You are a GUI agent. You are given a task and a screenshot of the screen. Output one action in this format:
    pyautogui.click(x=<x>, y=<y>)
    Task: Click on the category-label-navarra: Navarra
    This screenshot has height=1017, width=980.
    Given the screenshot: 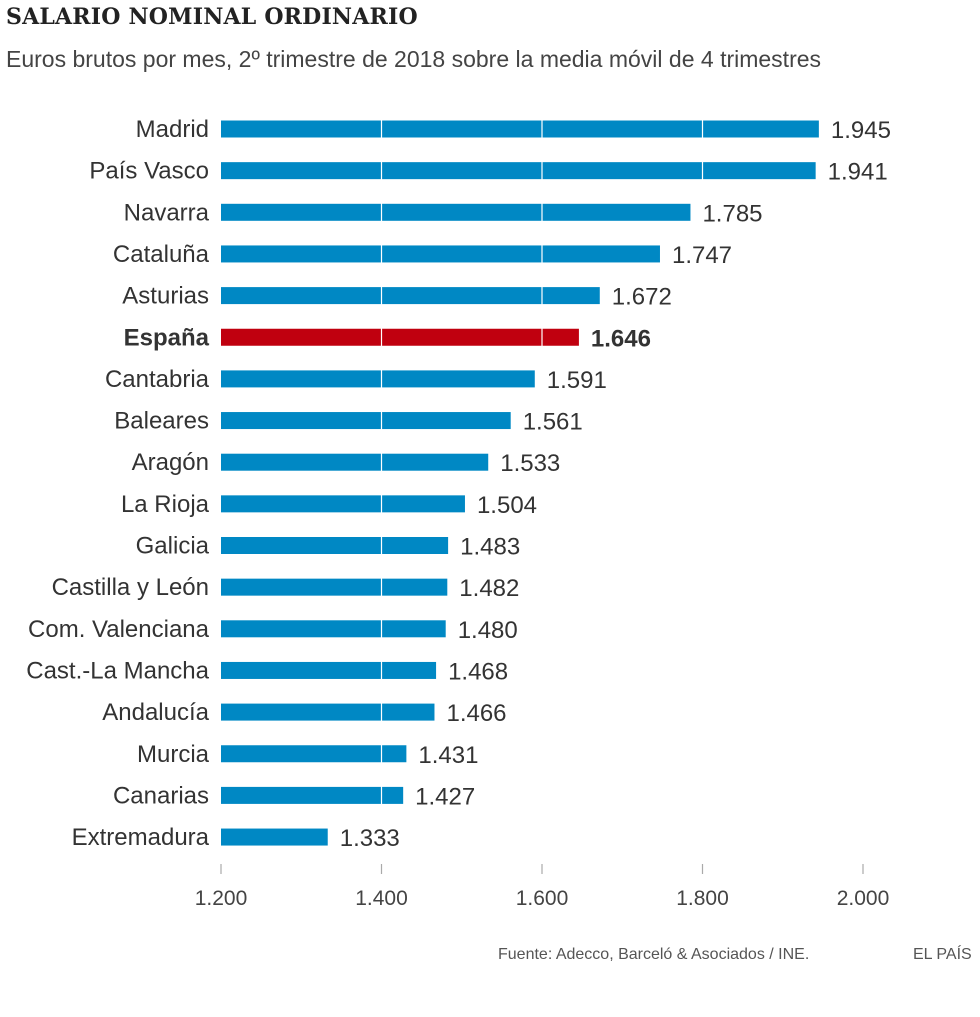 What is the action you would take?
    pyautogui.click(x=167, y=212)
    